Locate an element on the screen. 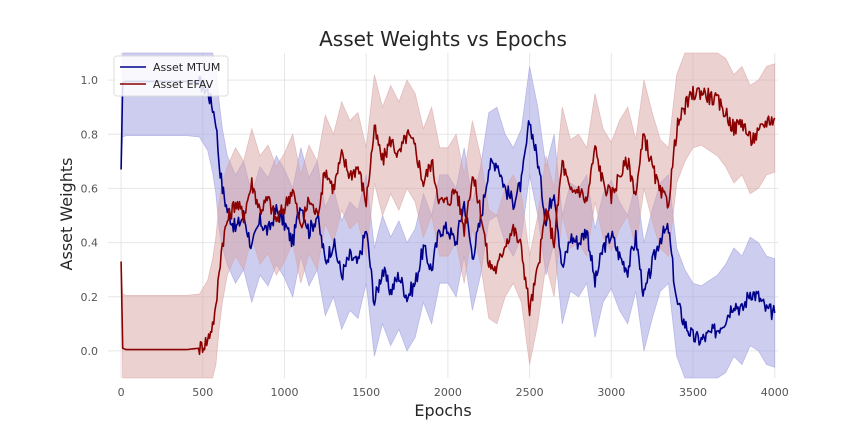 This screenshot has height=432, width=864. x-tick-label-4: 2000 is located at coordinates (448, 392).